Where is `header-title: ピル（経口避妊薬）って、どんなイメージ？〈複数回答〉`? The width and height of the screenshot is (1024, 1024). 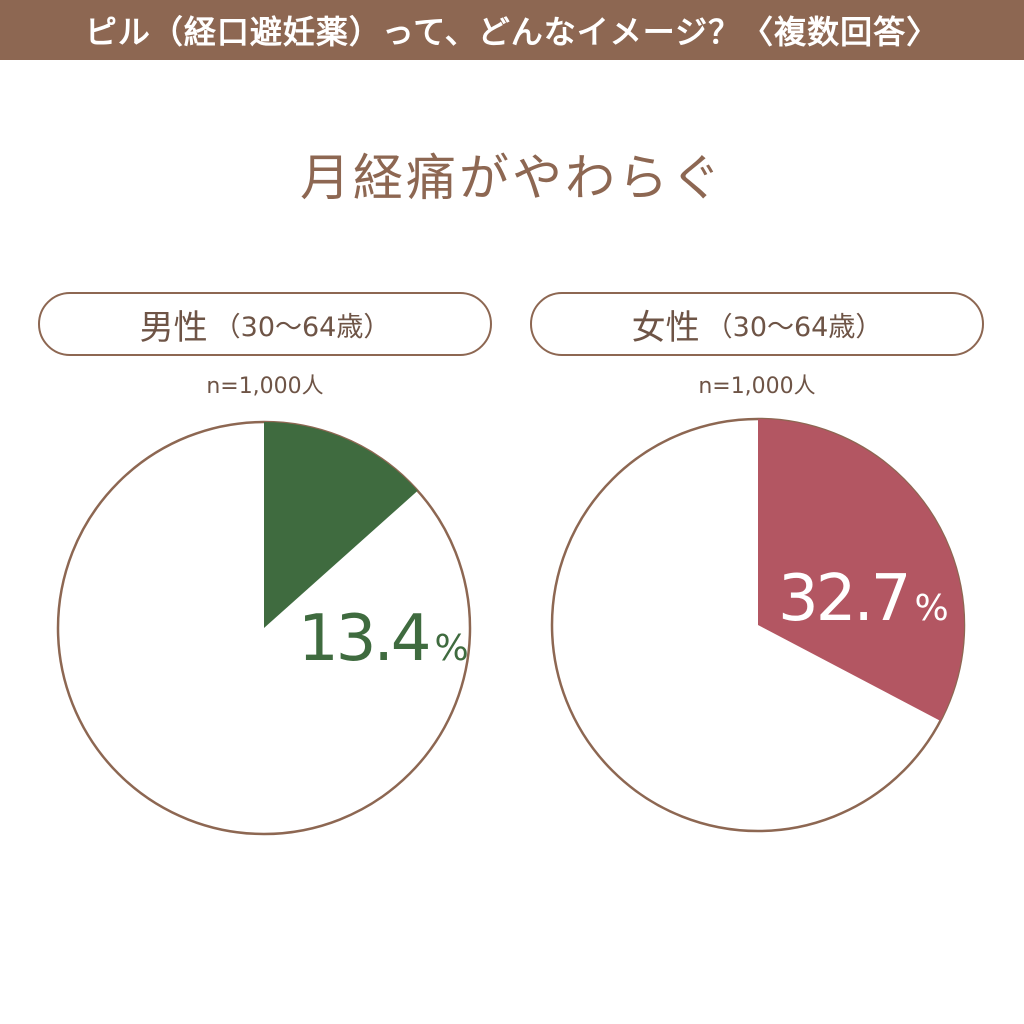
header-title: ピル（経口避妊薬）って、どんなイメージ？〈複数回答〉 is located at coordinates (512, 32).